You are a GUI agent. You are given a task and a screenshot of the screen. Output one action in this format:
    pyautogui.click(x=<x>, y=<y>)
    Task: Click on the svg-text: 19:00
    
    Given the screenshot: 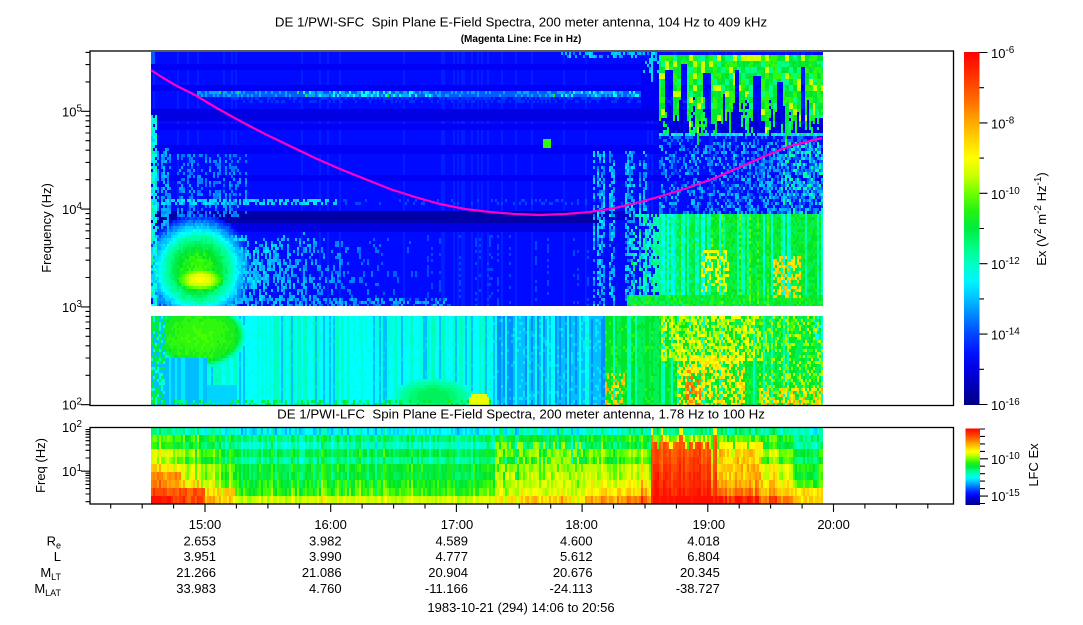 What is the action you would take?
    pyautogui.click(x=709, y=524)
    